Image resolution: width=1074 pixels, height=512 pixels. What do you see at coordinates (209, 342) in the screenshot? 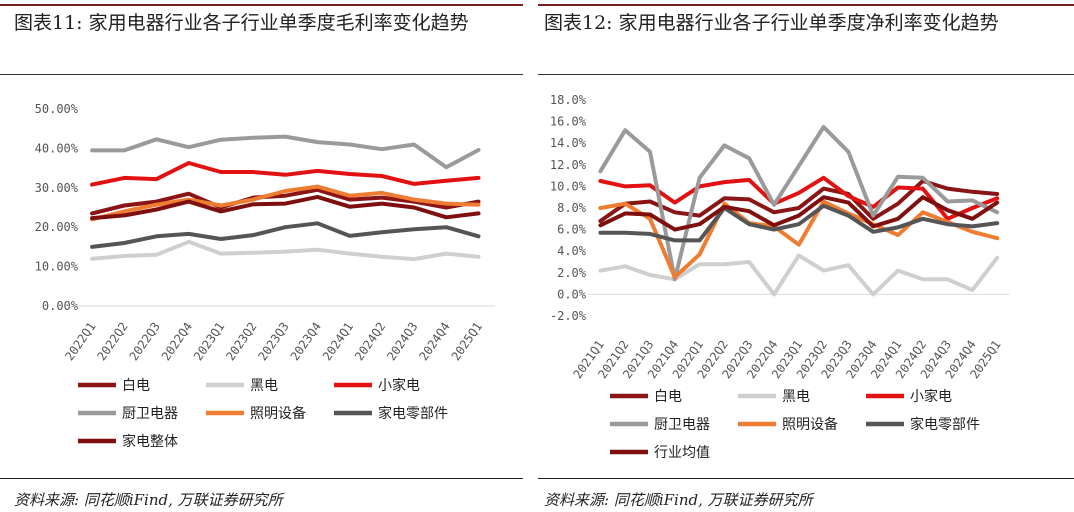
I see `x-tick-label: 2023Q1` at bounding box center [209, 342].